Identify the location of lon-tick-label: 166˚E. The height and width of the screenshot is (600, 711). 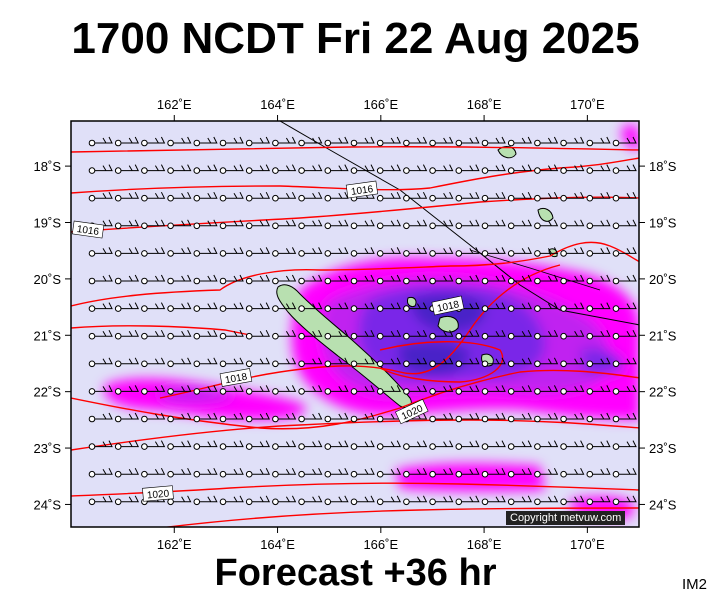
(380, 544).